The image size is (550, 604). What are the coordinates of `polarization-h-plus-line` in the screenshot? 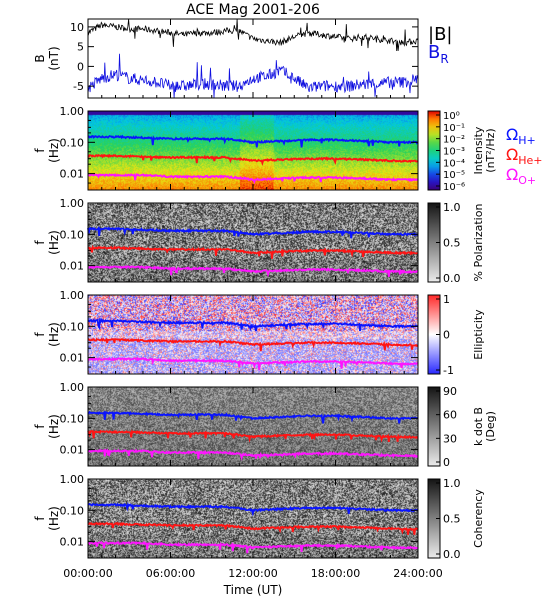 It's located at (253, 232).